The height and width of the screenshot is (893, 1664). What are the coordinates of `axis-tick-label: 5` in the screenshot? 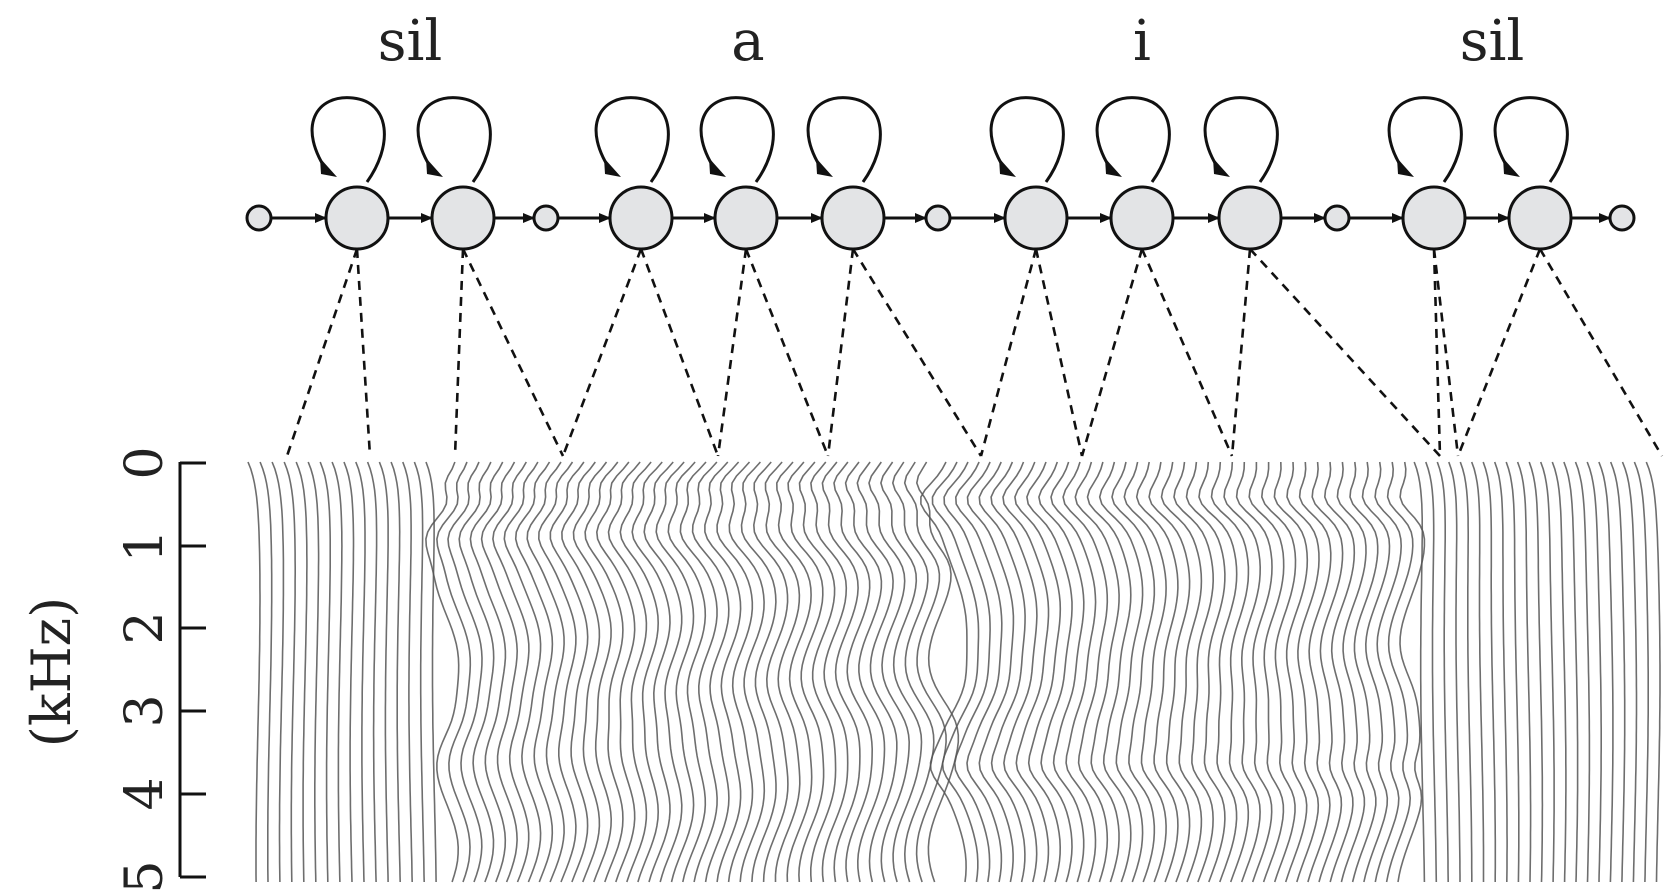 It's located at (145, 876).